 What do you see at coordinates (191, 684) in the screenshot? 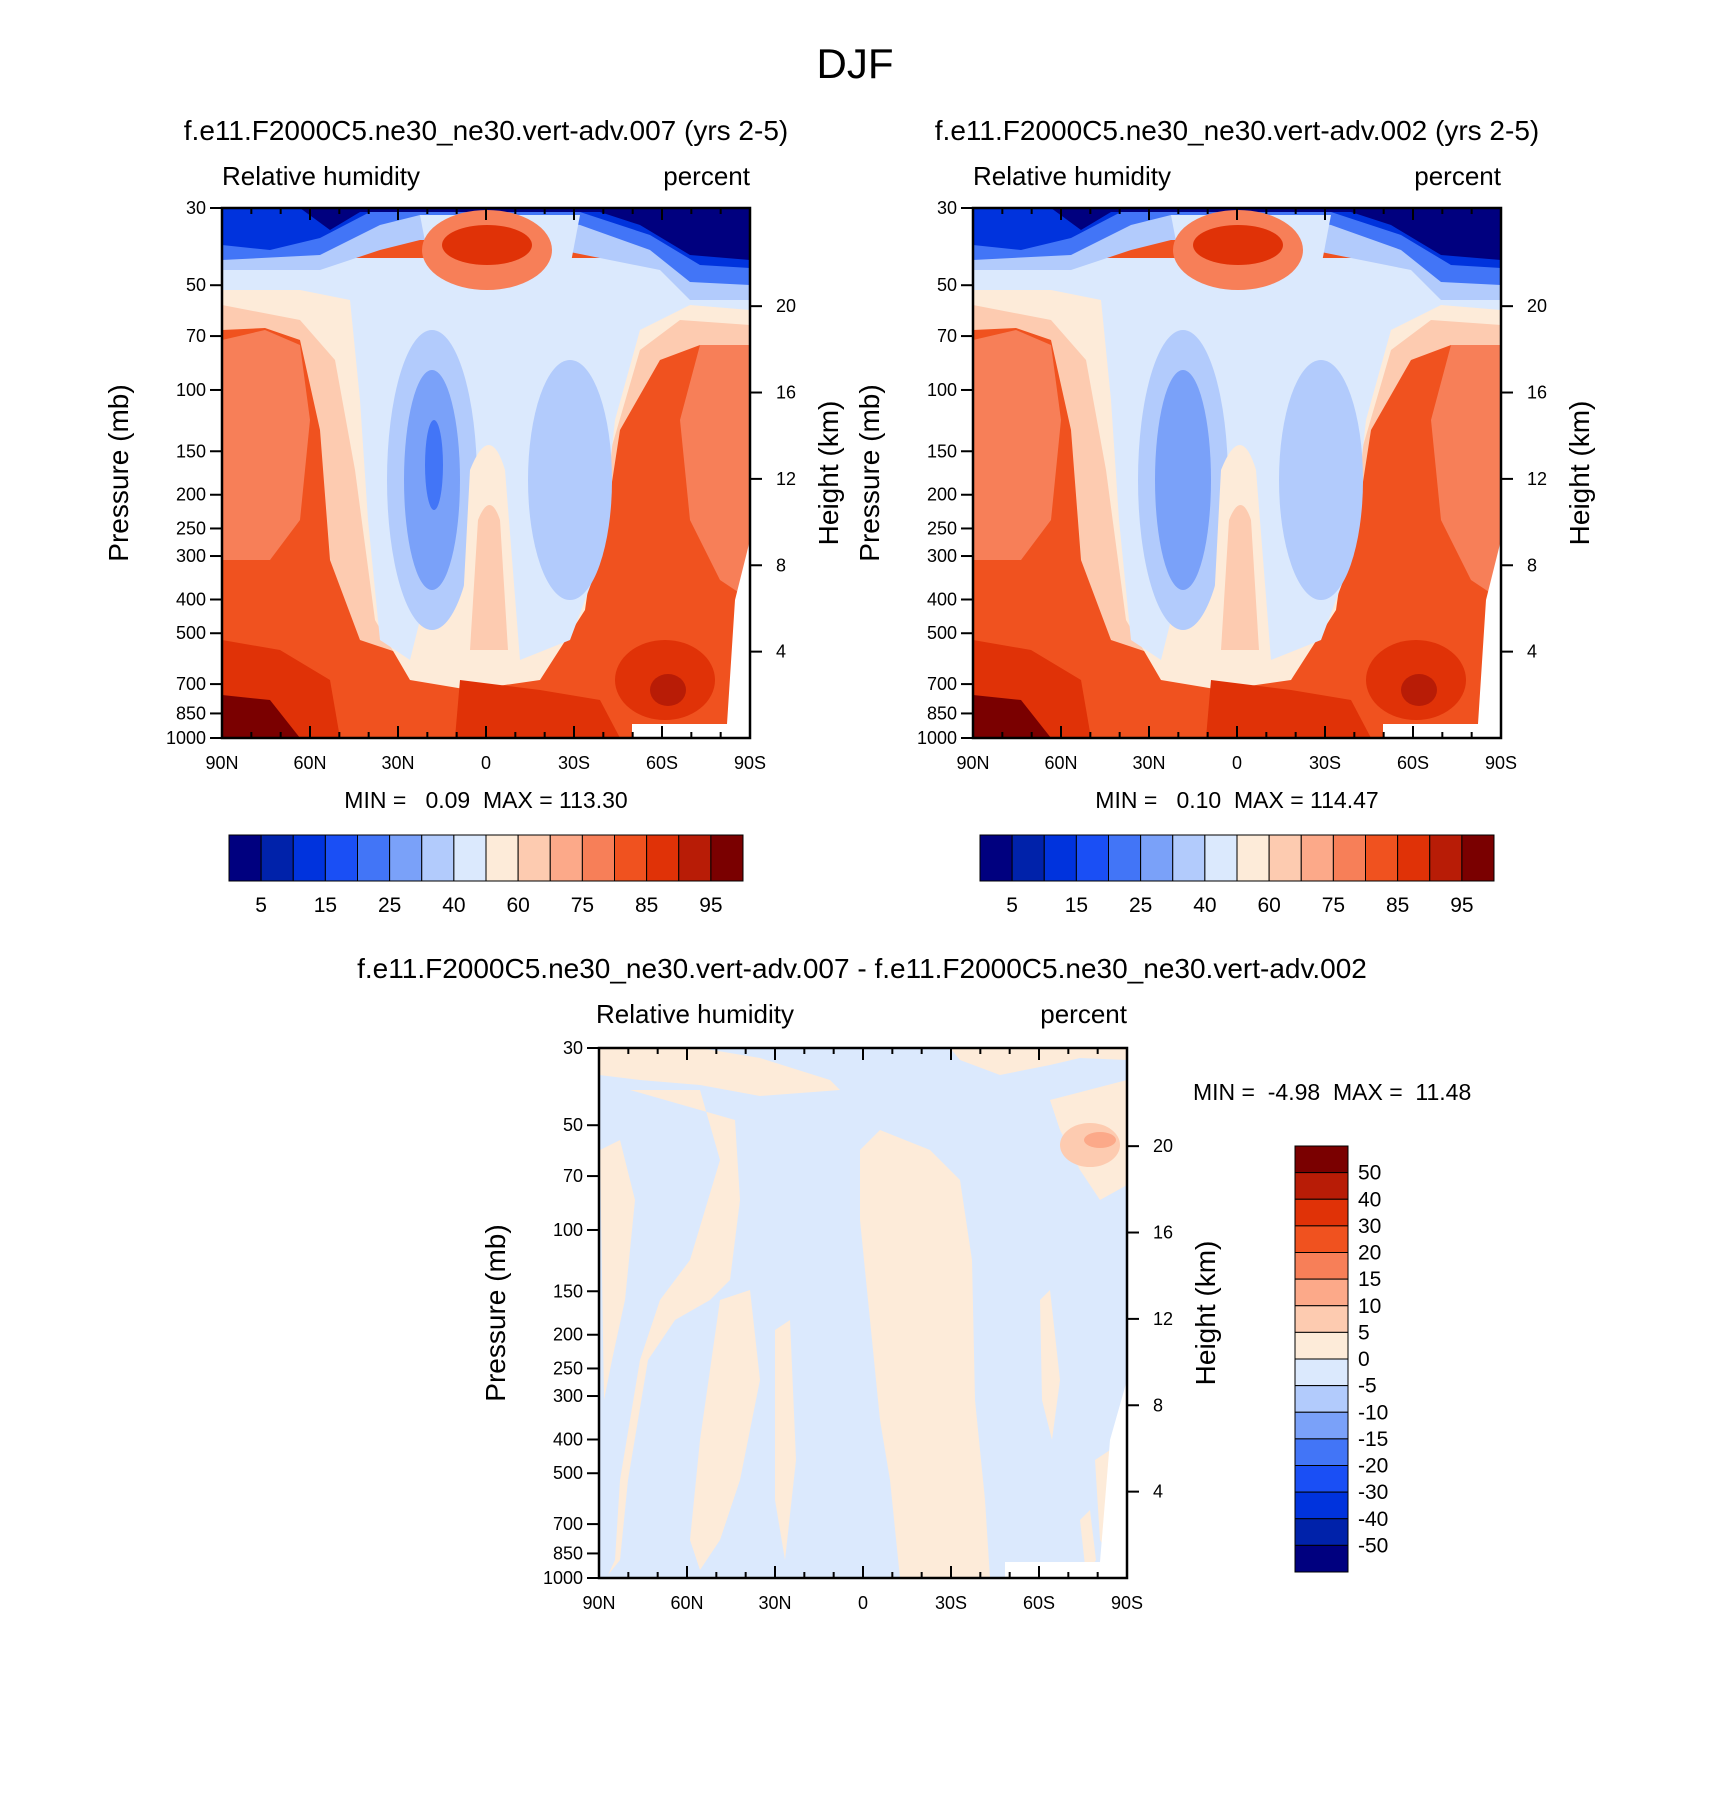
I see `panel-0-ytick-label: 700` at bounding box center [191, 684].